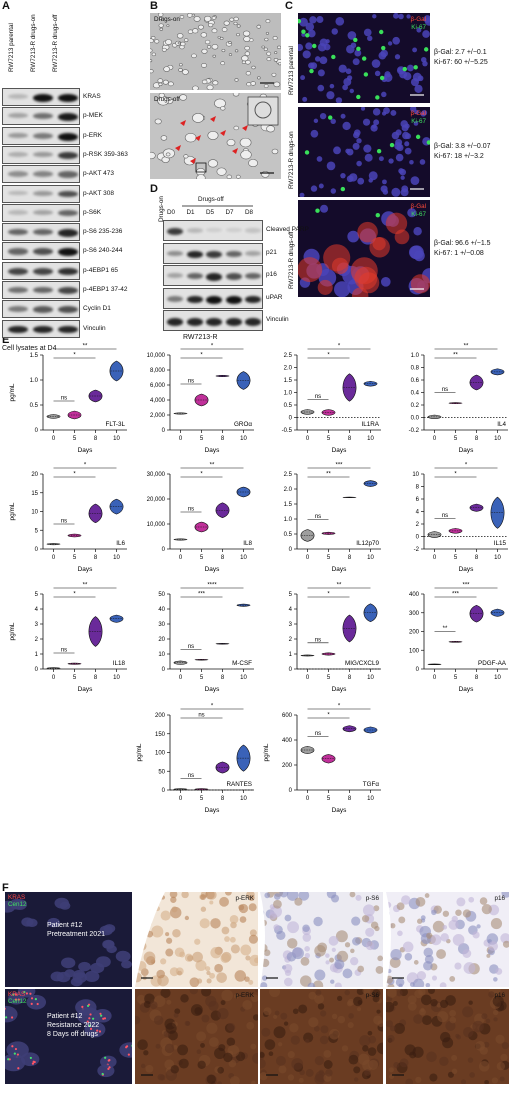  Describe the element at coordinates (92, 212) in the screenshot. I see `blot-row-label: p-S6K` at that location.